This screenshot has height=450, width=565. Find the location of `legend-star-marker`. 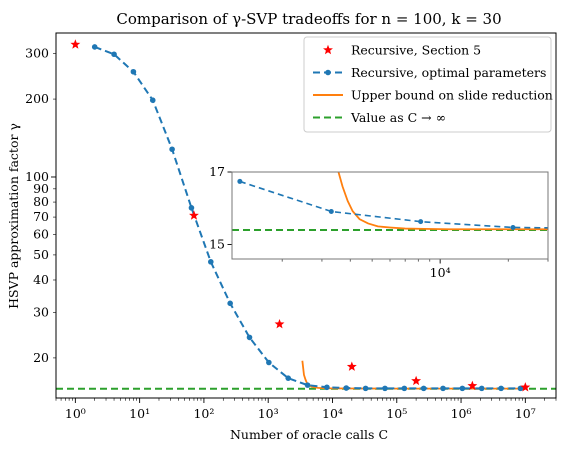

legend-star-marker is located at coordinates (328, 49).